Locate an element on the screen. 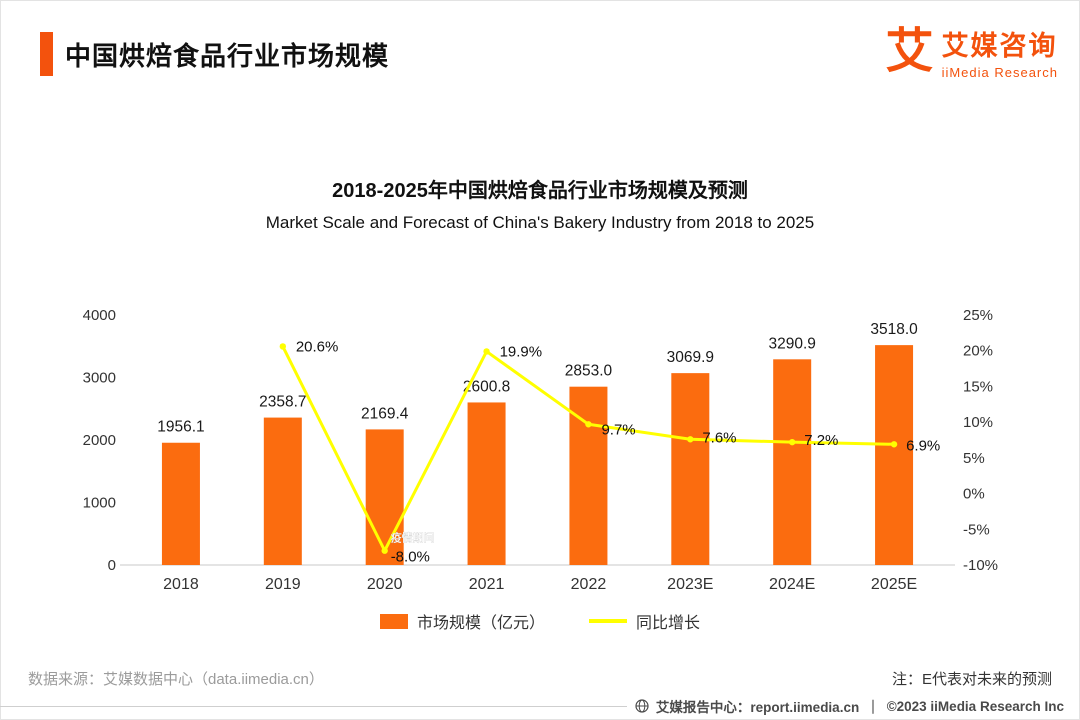 Image resolution: width=1080 pixels, height=720 pixels. svg-text: 2358.7 is located at coordinates (282, 402).